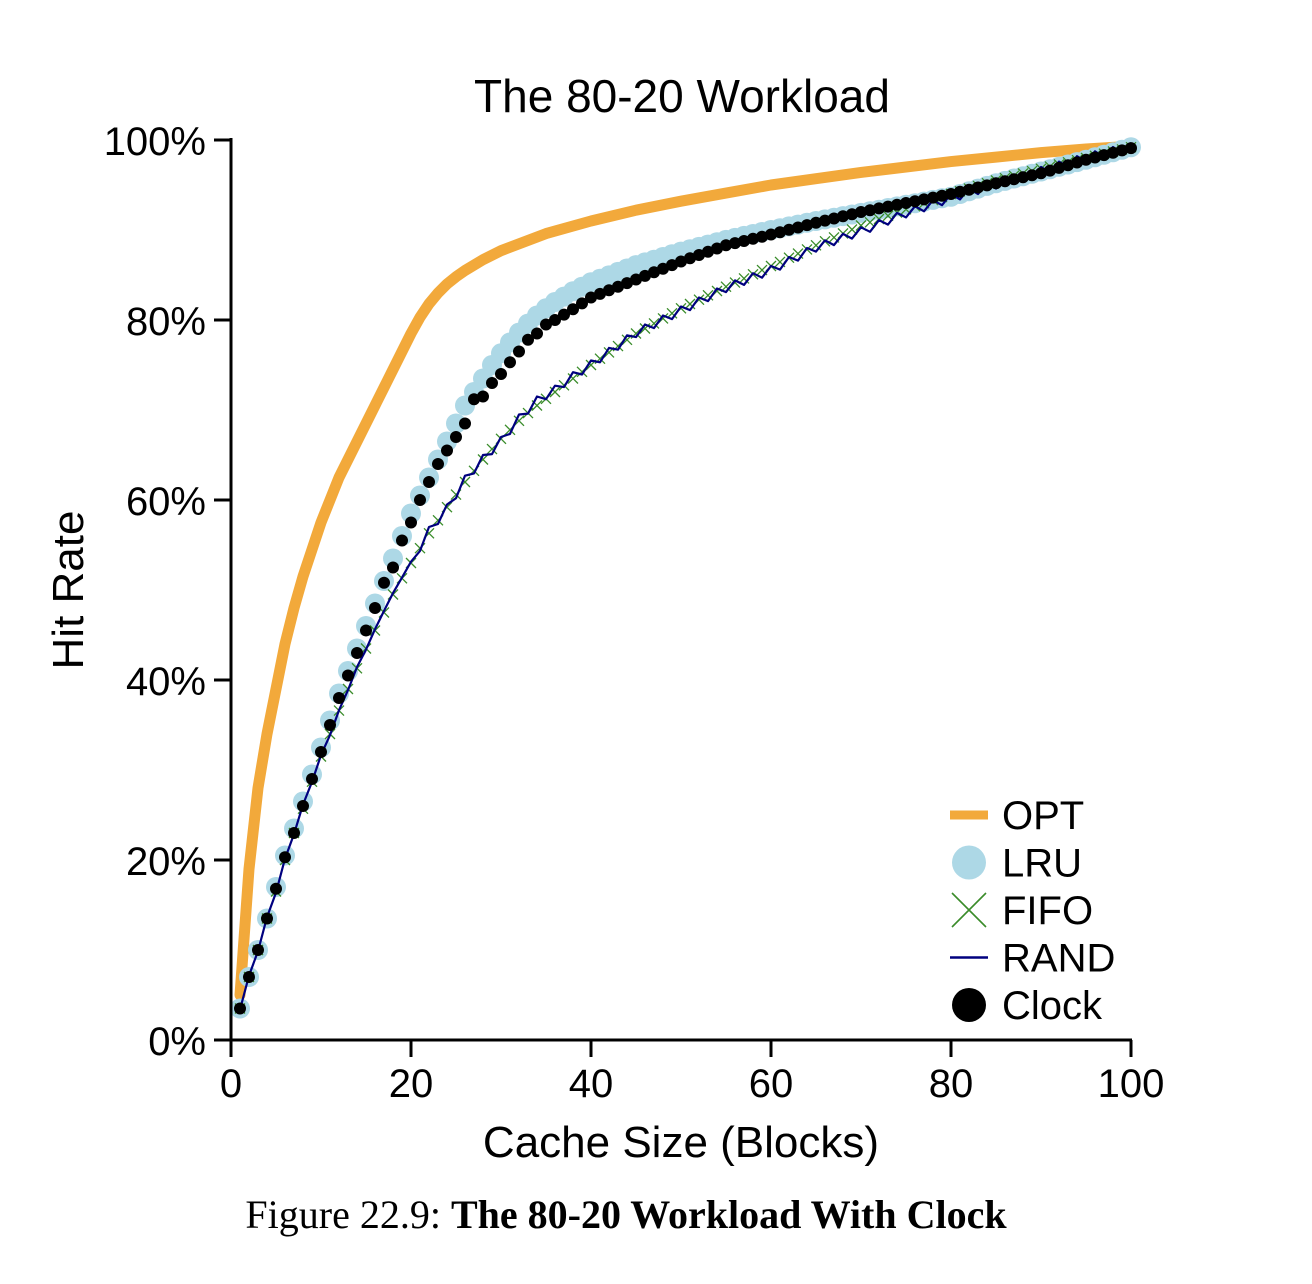 This screenshot has width=1312, height=1284. I want to click on x-tick-label: 40, so click(591, 1084).